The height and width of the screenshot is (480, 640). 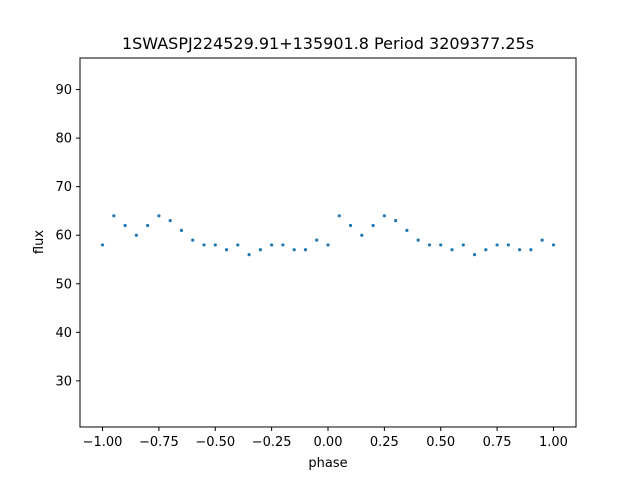 What do you see at coordinates (63, 381) in the screenshot?
I see `y-tick-label: 30` at bounding box center [63, 381].